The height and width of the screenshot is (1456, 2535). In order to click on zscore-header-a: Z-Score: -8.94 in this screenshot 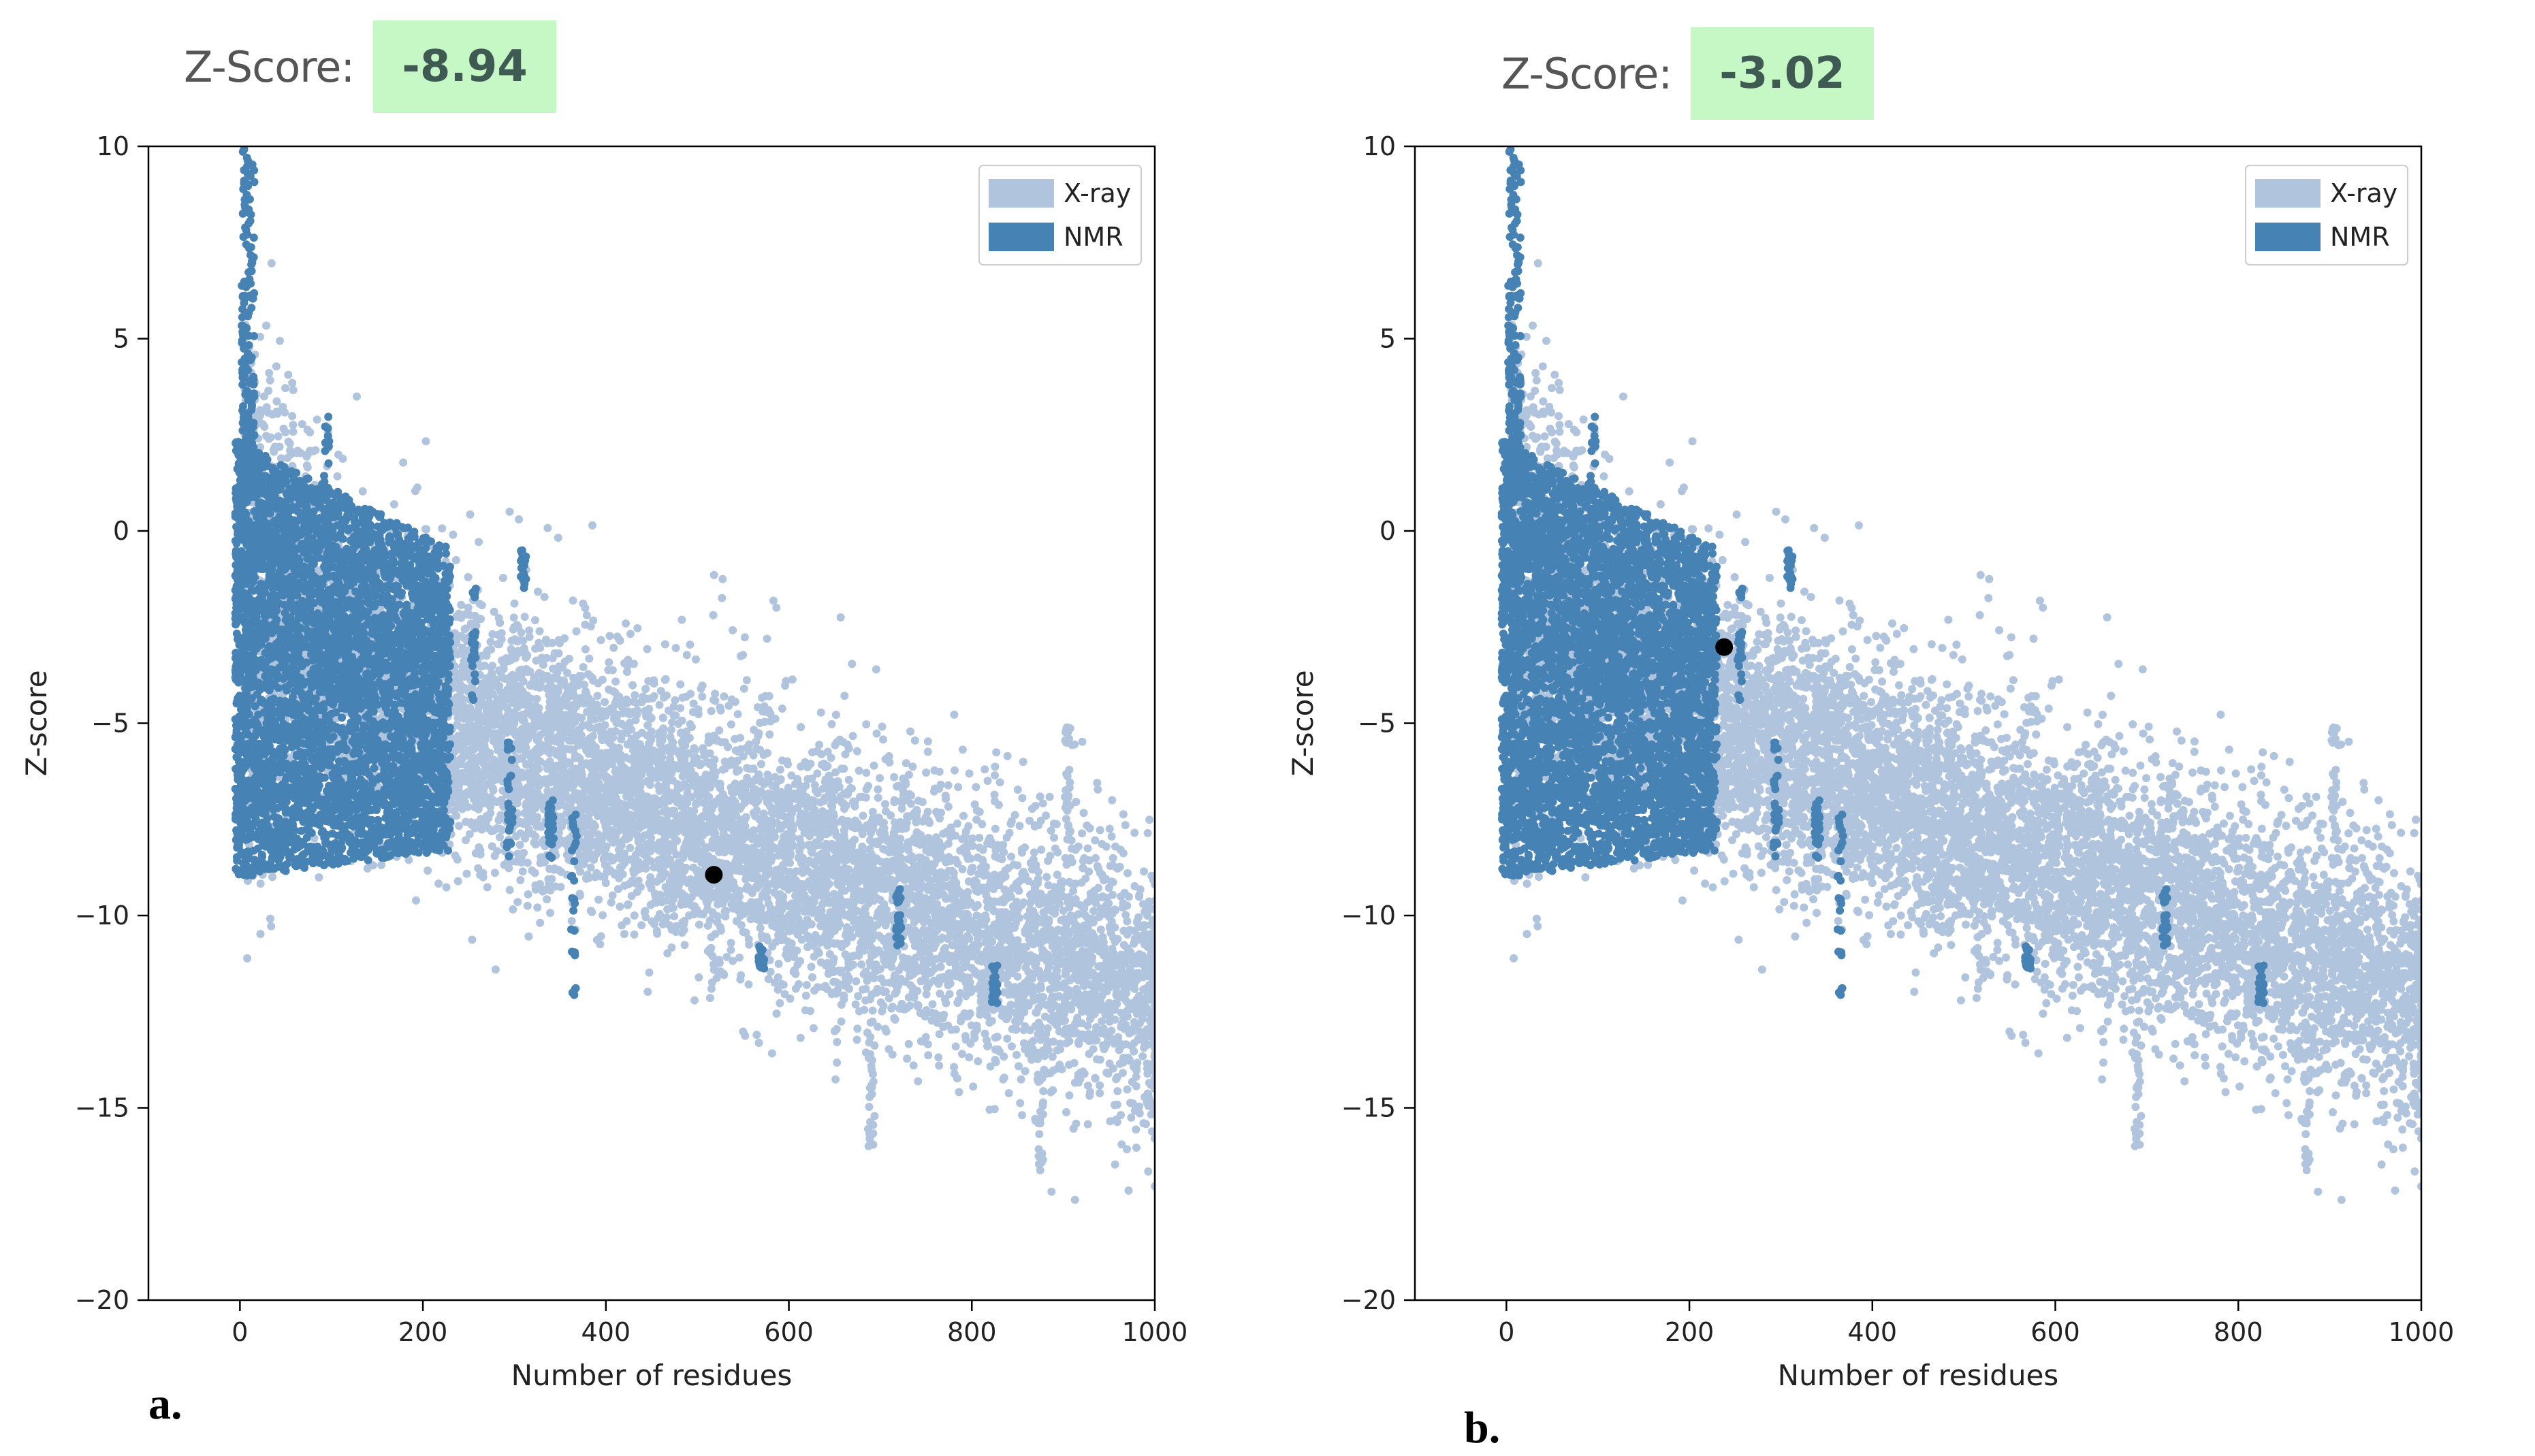, I will do `click(370, 67)`.